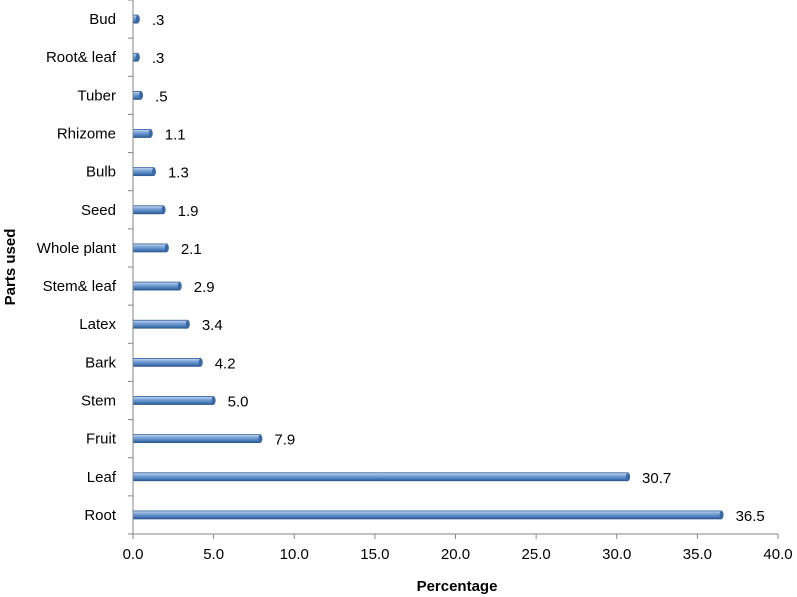 The image size is (797, 597). What do you see at coordinates (102, 477) in the screenshot?
I see `category-label: Leaf` at bounding box center [102, 477].